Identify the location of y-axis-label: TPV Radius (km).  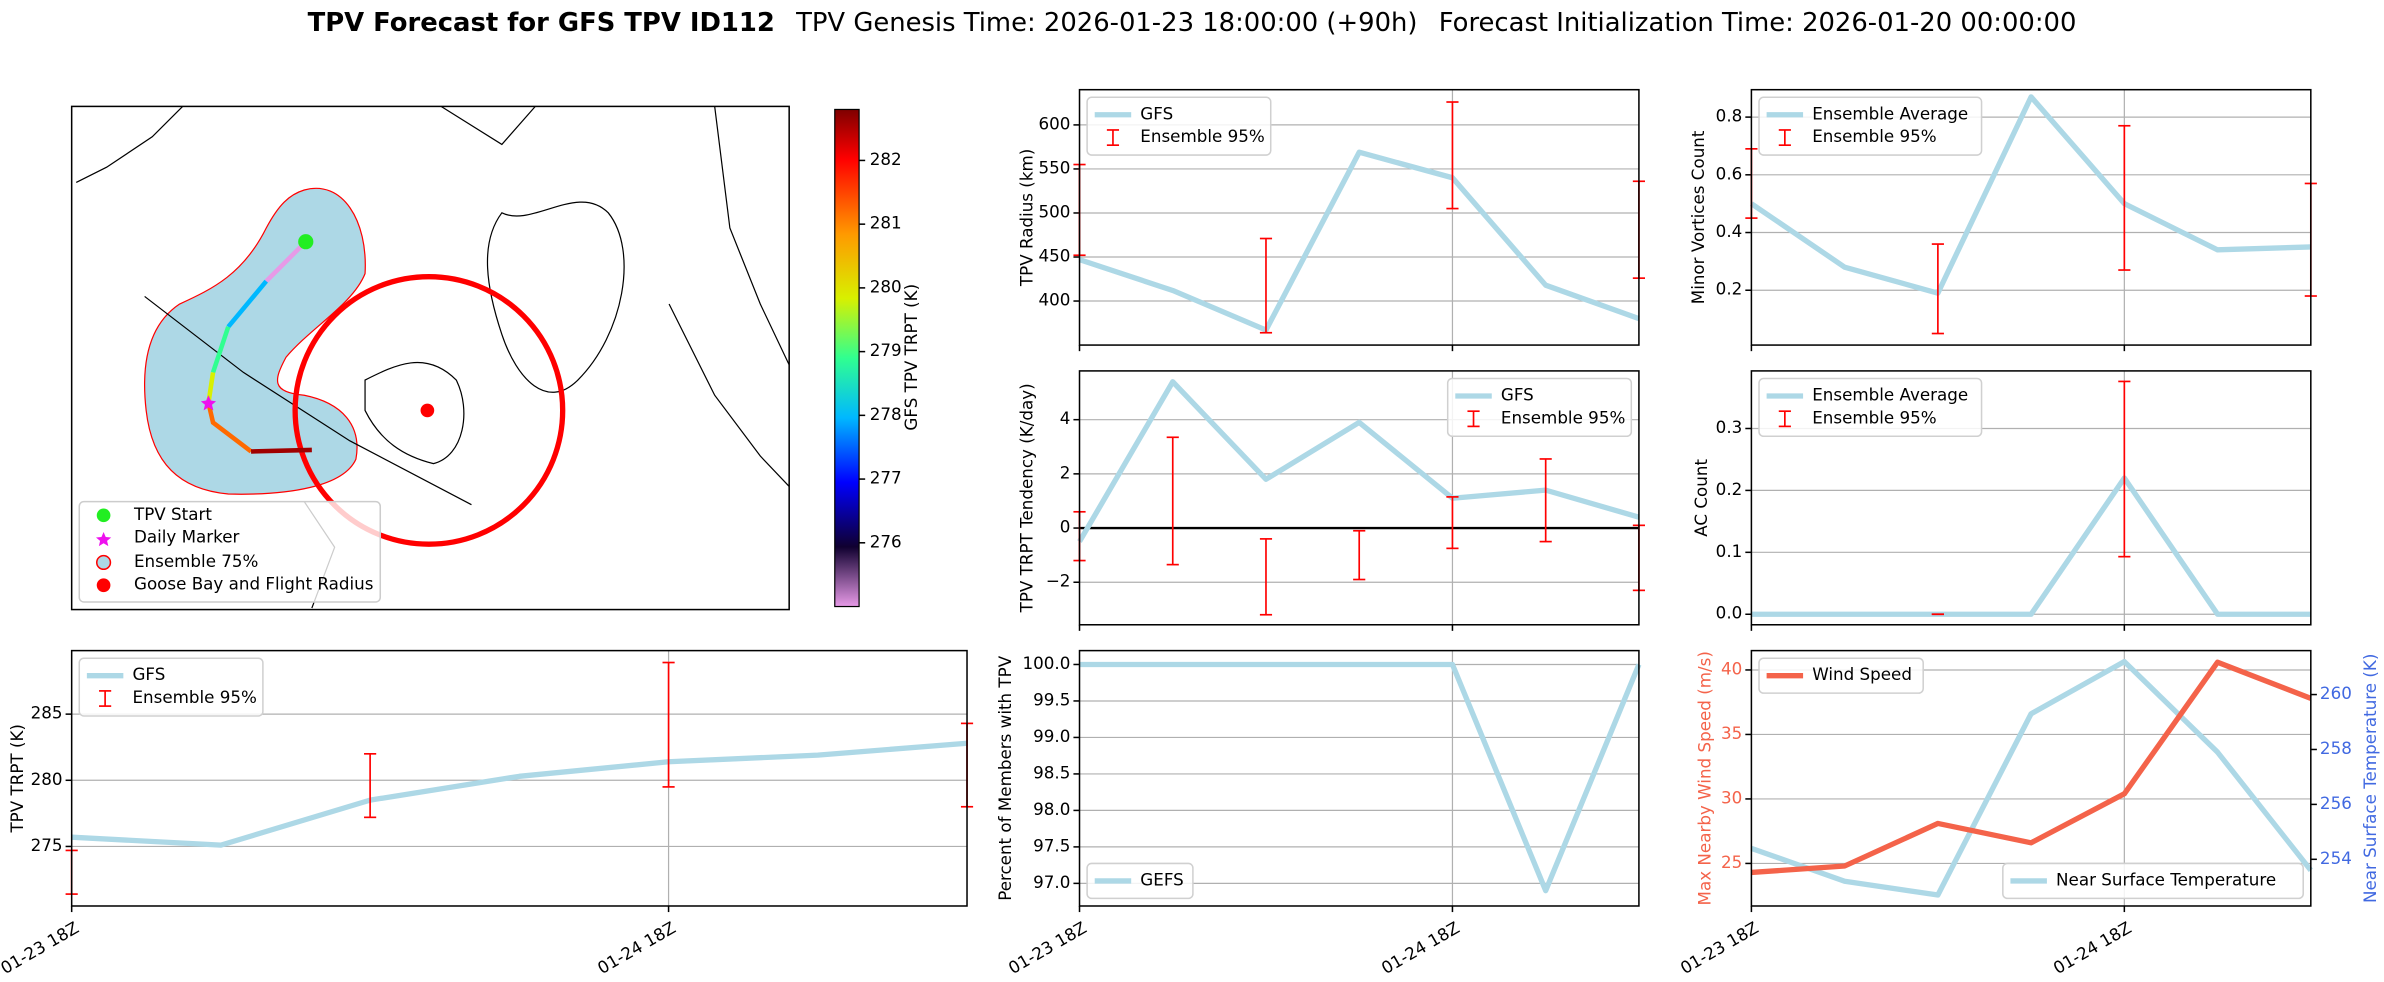
(1026, 218).